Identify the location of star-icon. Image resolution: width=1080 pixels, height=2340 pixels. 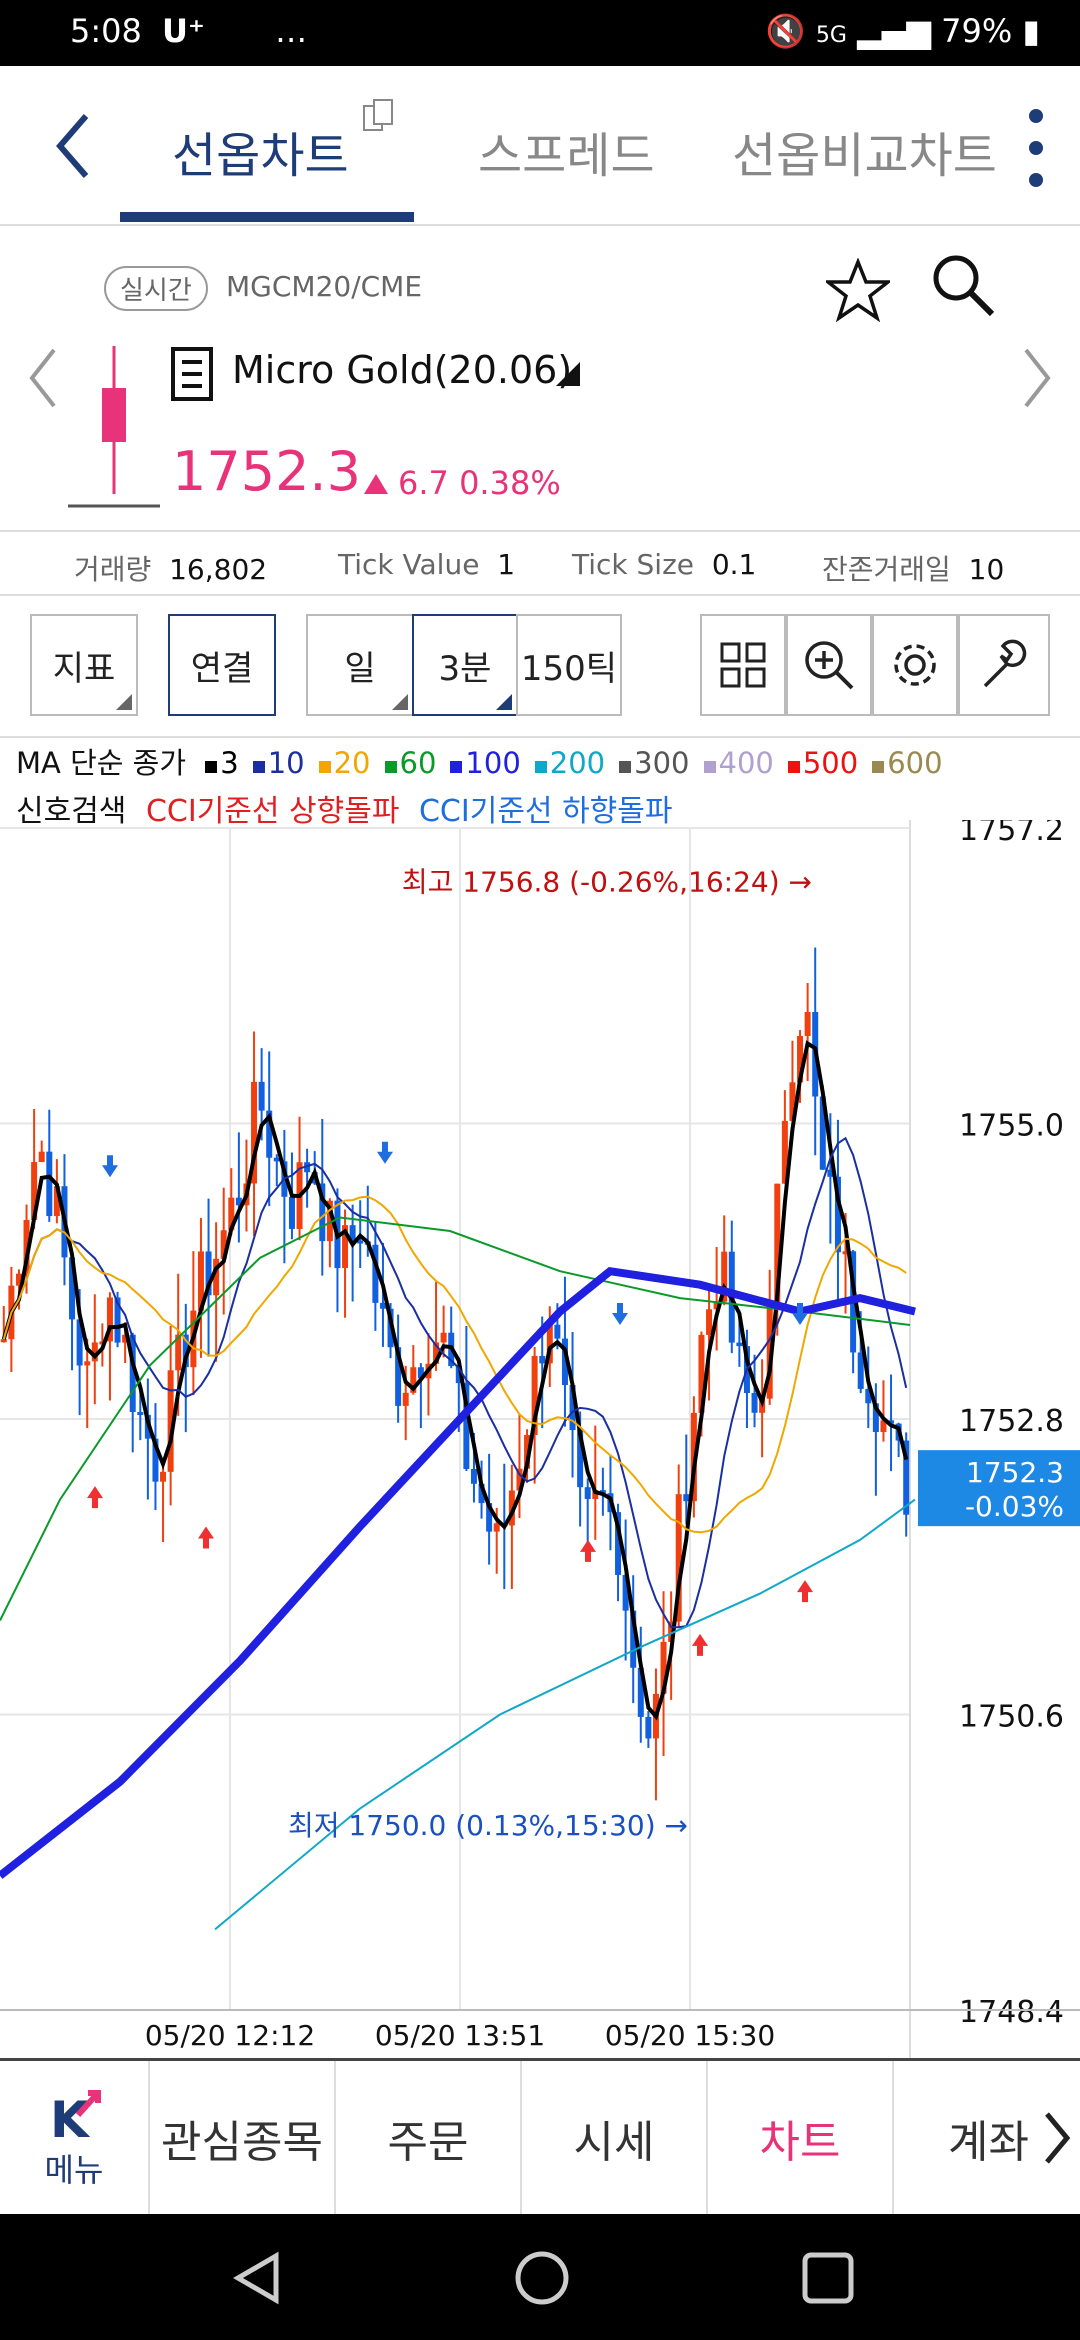
(858, 290).